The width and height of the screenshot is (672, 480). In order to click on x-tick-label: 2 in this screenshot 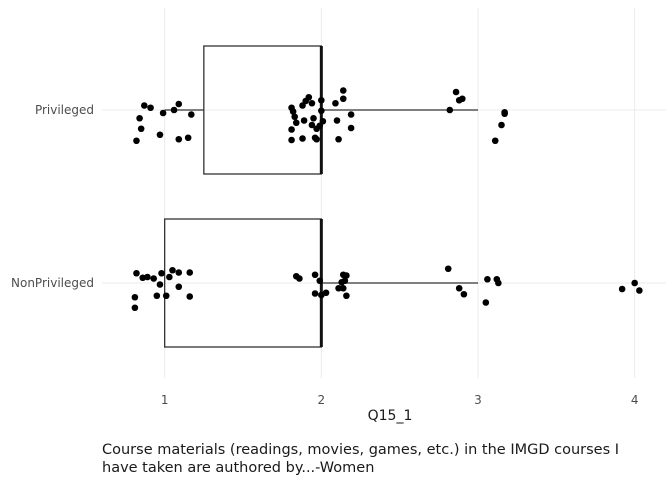, I will do `click(322, 400)`.